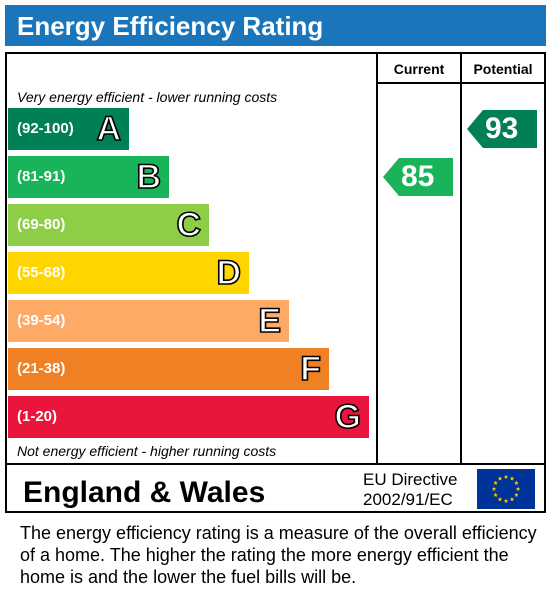 This screenshot has height=613, width=552. I want to click on footer-directive: EU Directive 2002/91/EC, so click(410, 490).